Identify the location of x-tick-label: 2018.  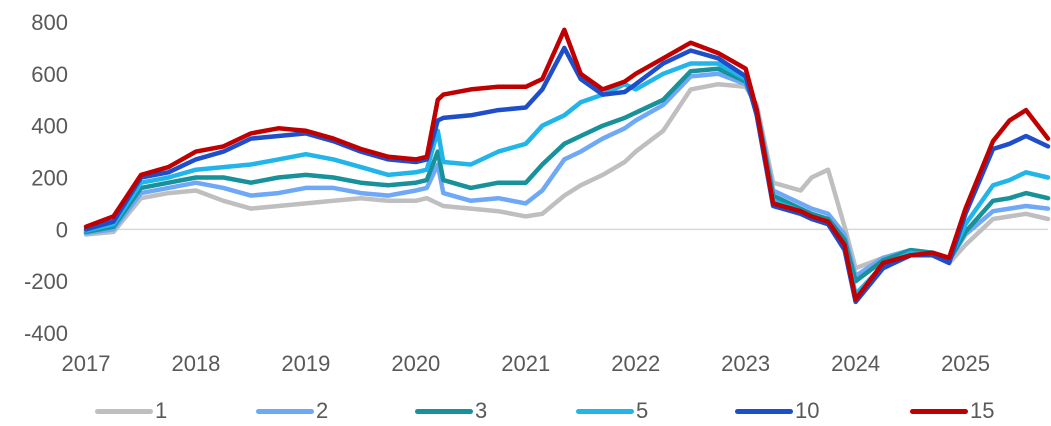
(195, 363).